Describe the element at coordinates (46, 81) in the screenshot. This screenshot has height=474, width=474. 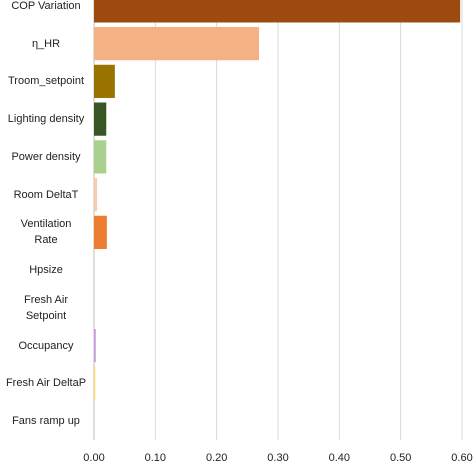
I see `y-tick-label: Troom_setpoint` at that location.